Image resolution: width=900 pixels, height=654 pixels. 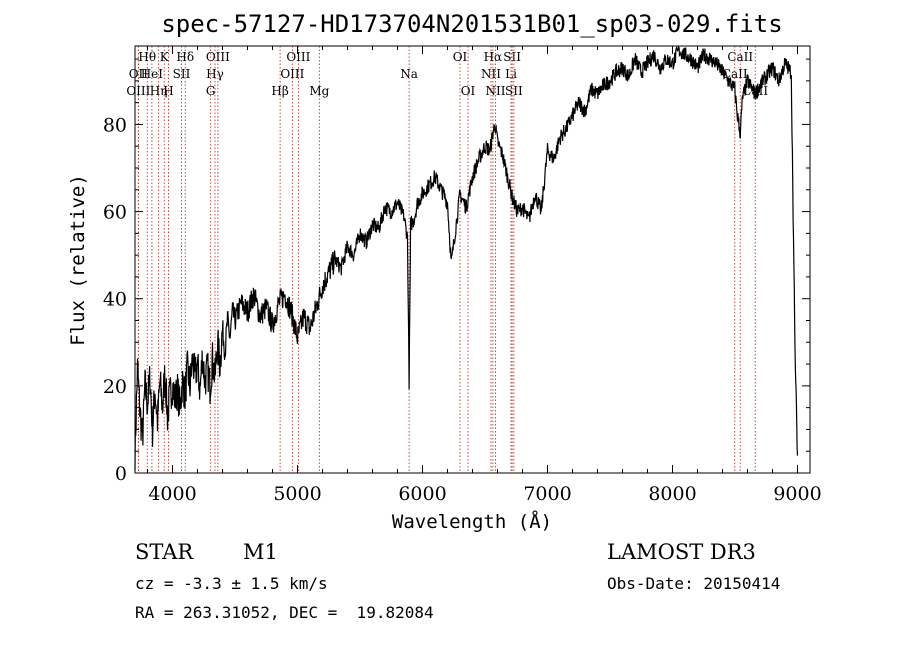 I want to click on x-axis-label: Wavelength (Å), so click(x=472, y=521).